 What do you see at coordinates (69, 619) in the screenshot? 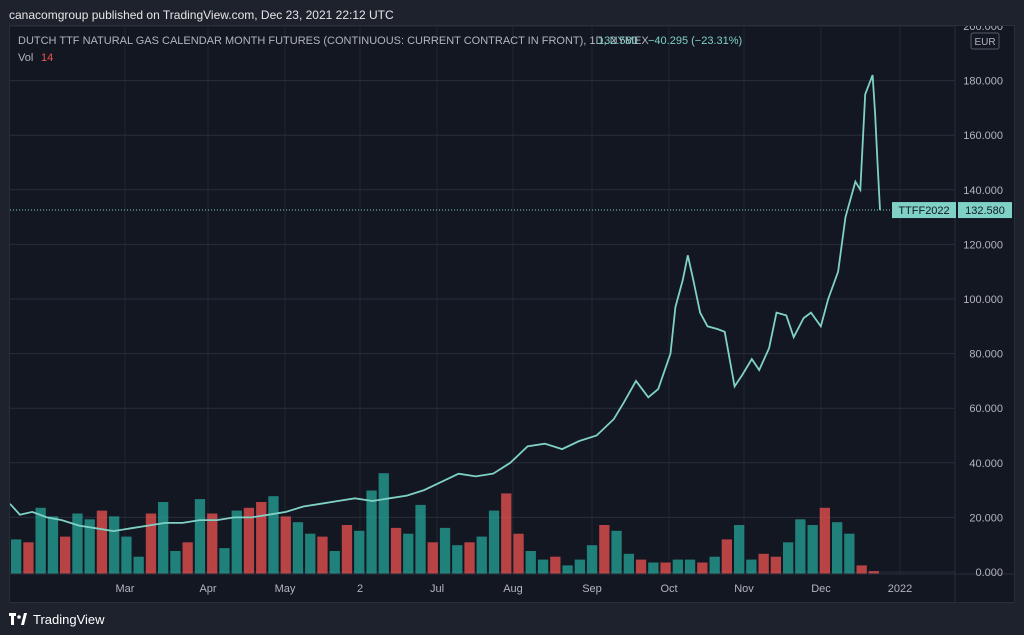
I see `brand-name: TradingView` at bounding box center [69, 619].